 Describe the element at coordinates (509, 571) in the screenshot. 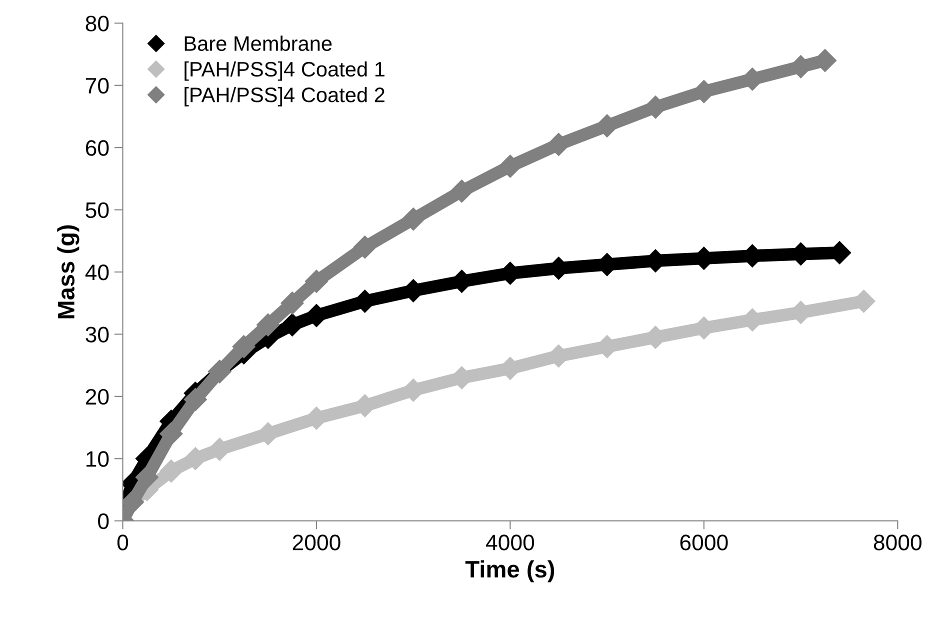

I see `x-axis-title: Time (s)` at that location.